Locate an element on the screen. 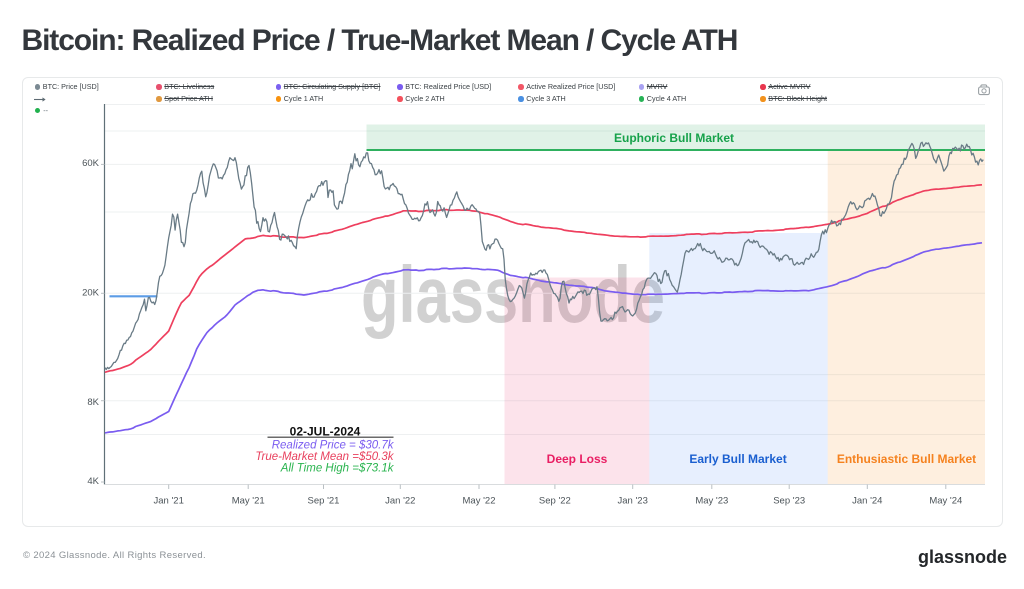 The height and width of the screenshot is (589, 1024). svg-text: Sep '23 is located at coordinates (789, 501).